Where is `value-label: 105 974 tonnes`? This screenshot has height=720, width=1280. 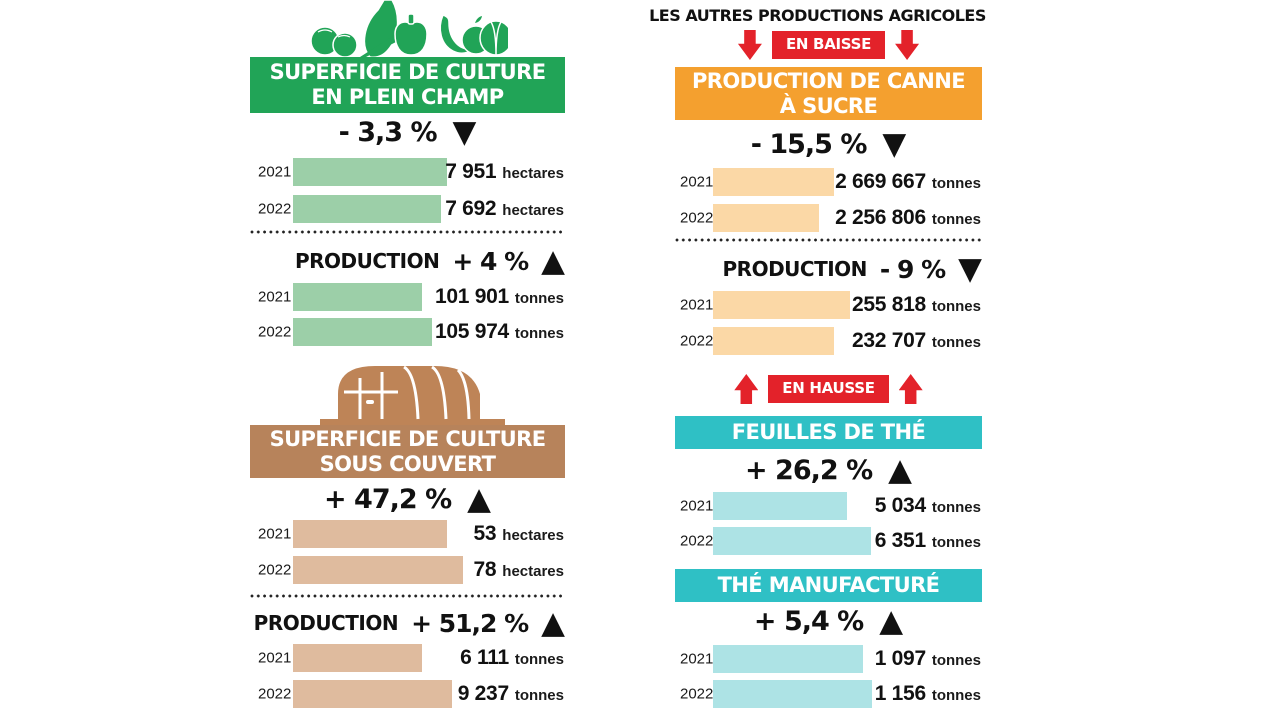
value-label: 105 974 tonnes is located at coordinates (499, 332).